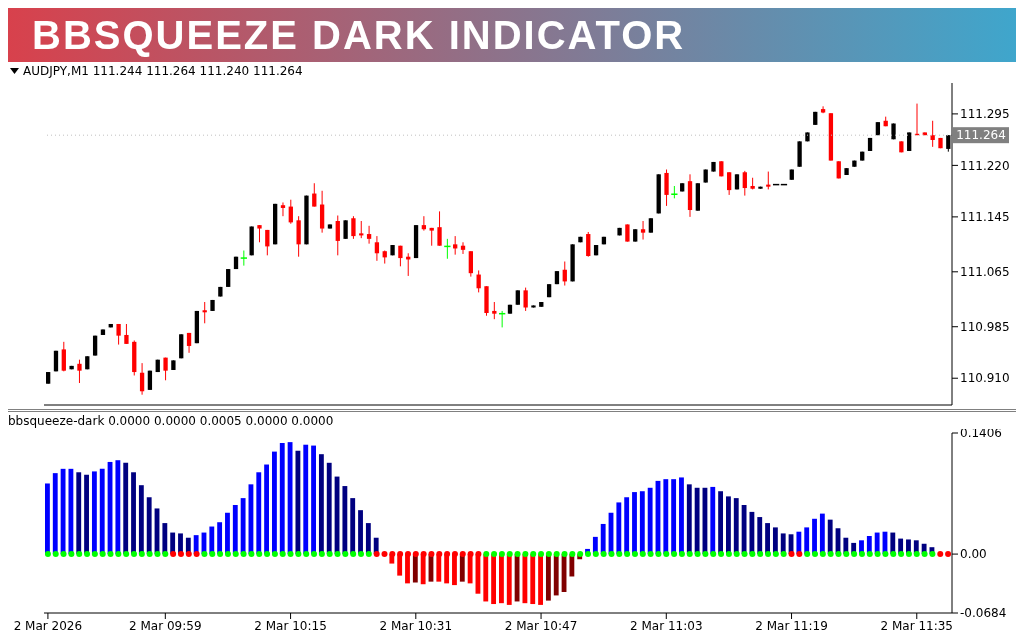 The height and width of the screenshot is (640, 1024). What do you see at coordinates (985, 165) in the screenshot?
I see `y-tick-label: 111.220` at bounding box center [985, 165].